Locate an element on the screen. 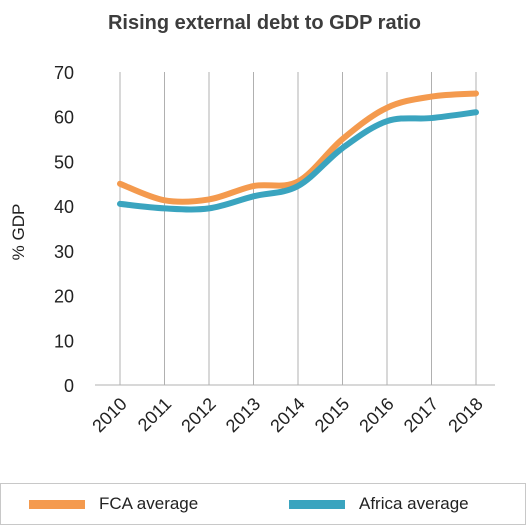 The image size is (529, 527). x-tick-label: 2011 is located at coordinates (155, 415).